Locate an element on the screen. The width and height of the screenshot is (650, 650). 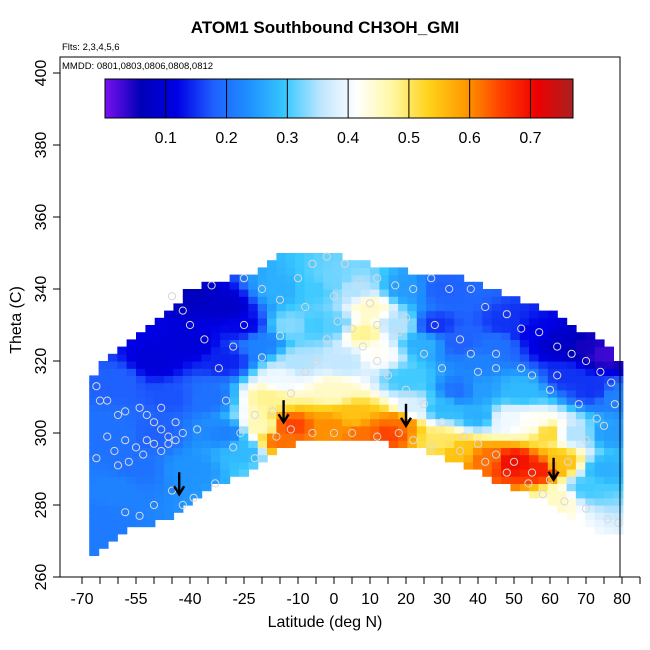
y-tick-label: 300 is located at coordinates (41, 433).